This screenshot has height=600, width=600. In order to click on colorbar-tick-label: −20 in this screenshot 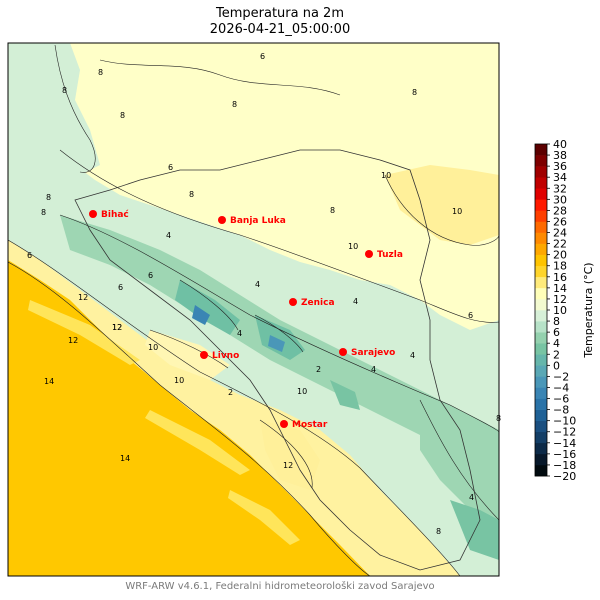, I will do `click(564, 476)`.